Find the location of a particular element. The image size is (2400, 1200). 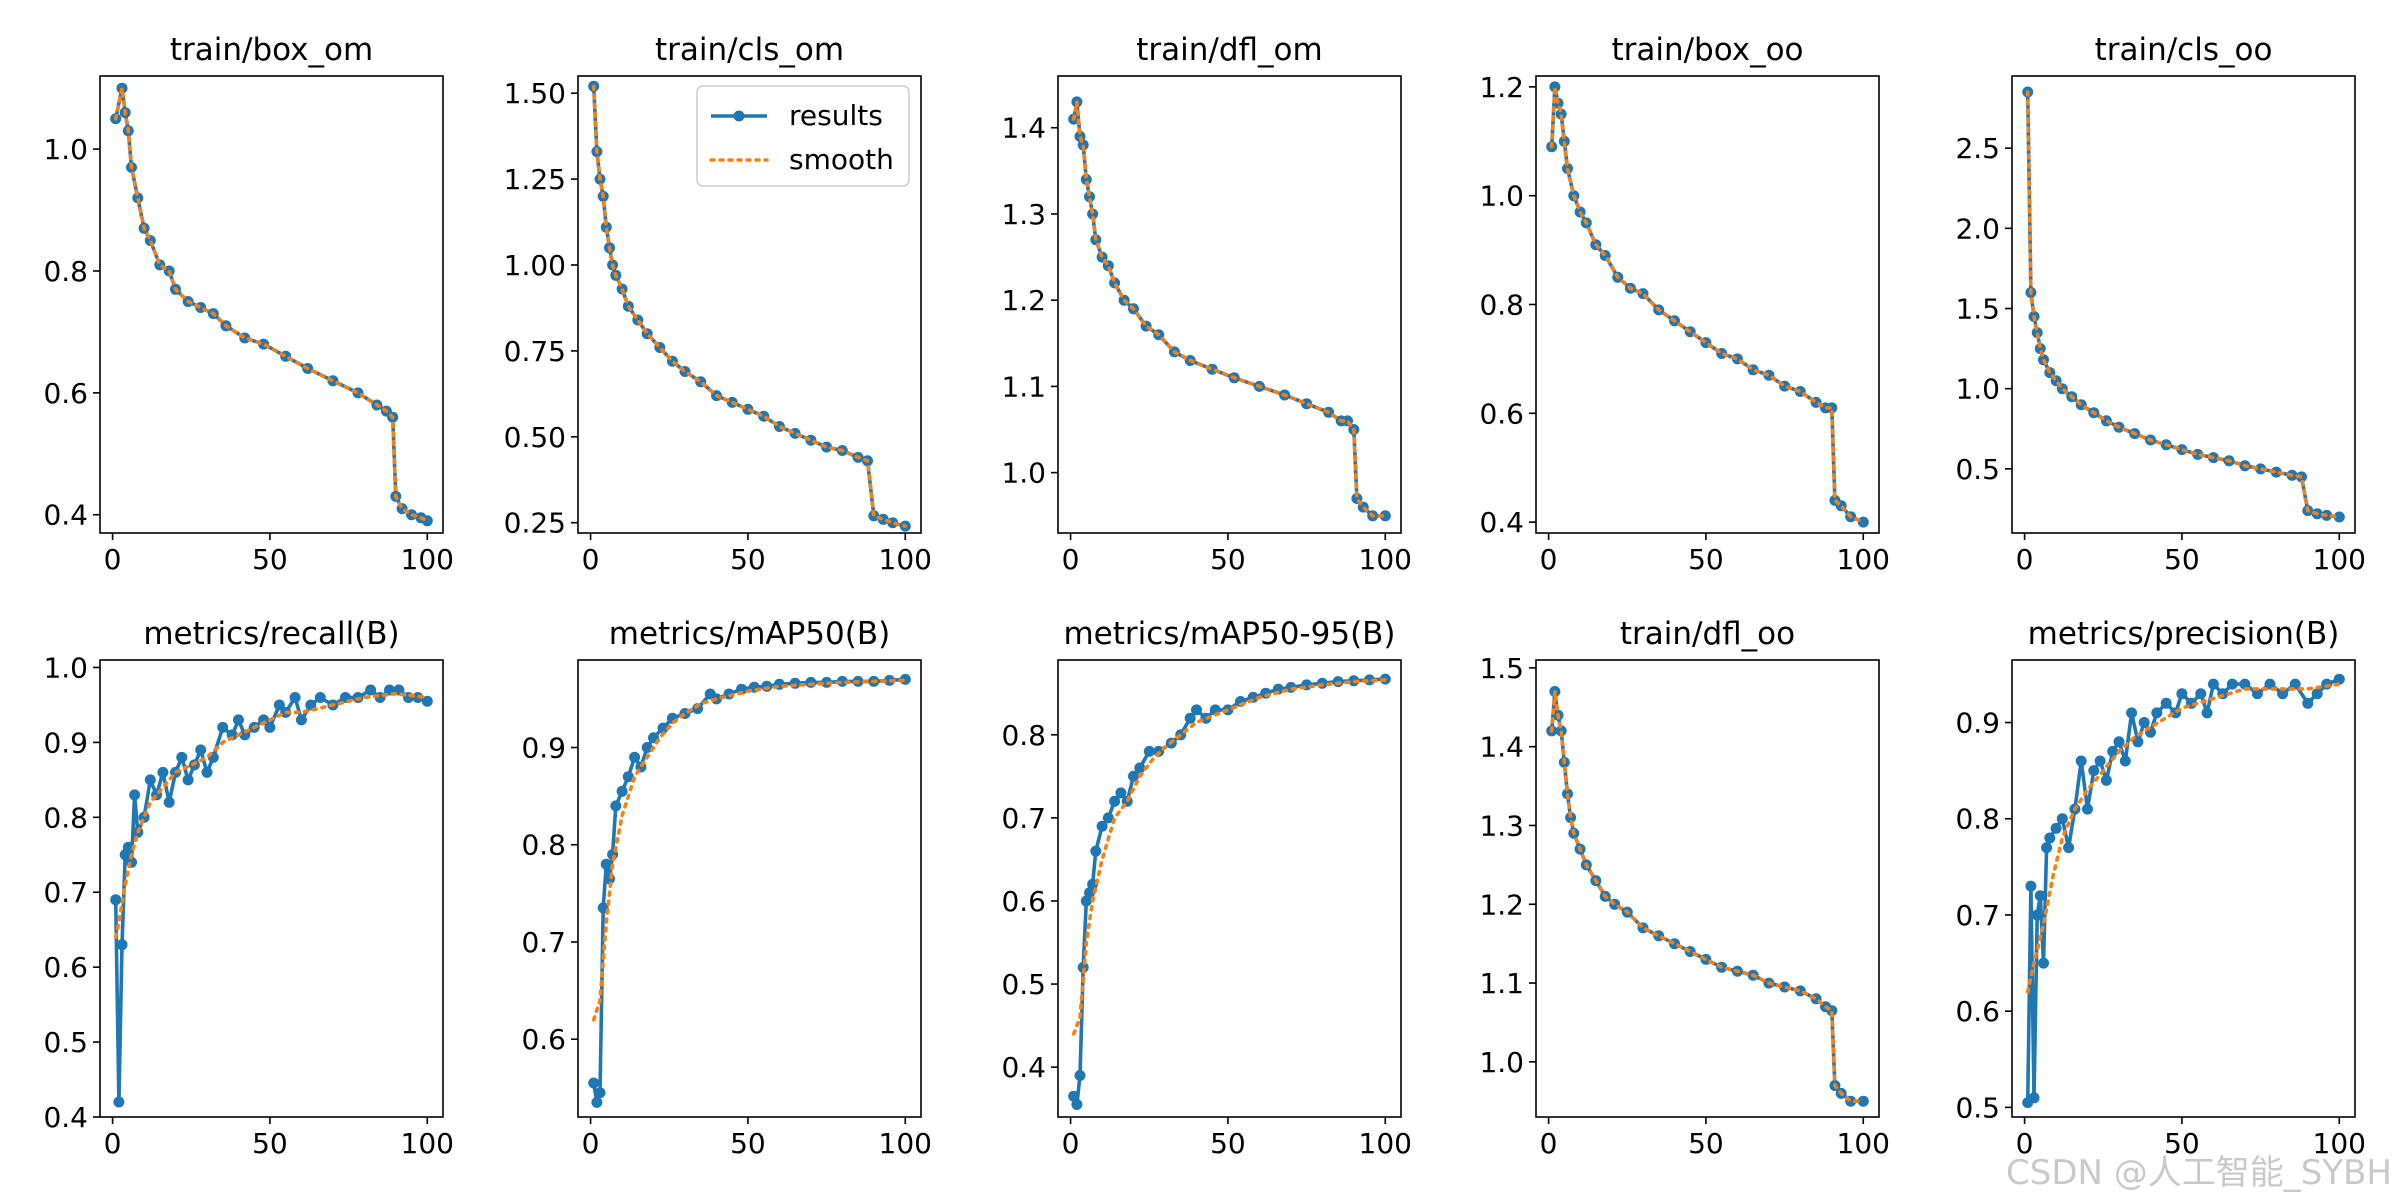

subplot-title: metrics/mAP50(B) is located at coordinates (749, 634).